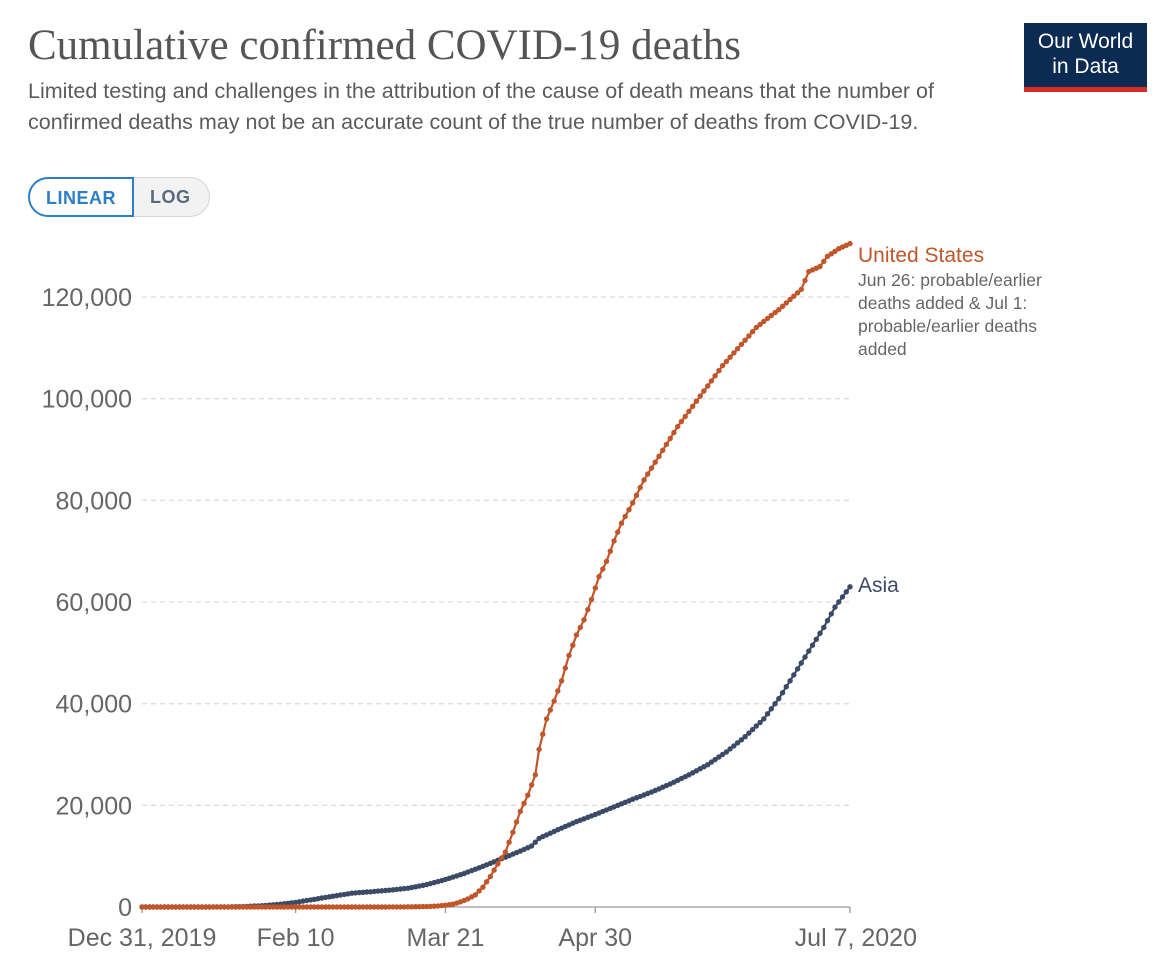 The image size is (1172, 970). What do you see at coordinates (172, 197) in the screenshot?
I see `log-scale-button: LOG` at bounding box center [172, 197].